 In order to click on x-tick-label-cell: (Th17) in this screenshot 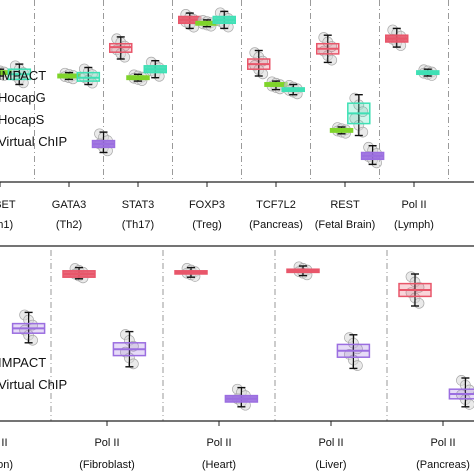, I will do `click(138, 225)`.